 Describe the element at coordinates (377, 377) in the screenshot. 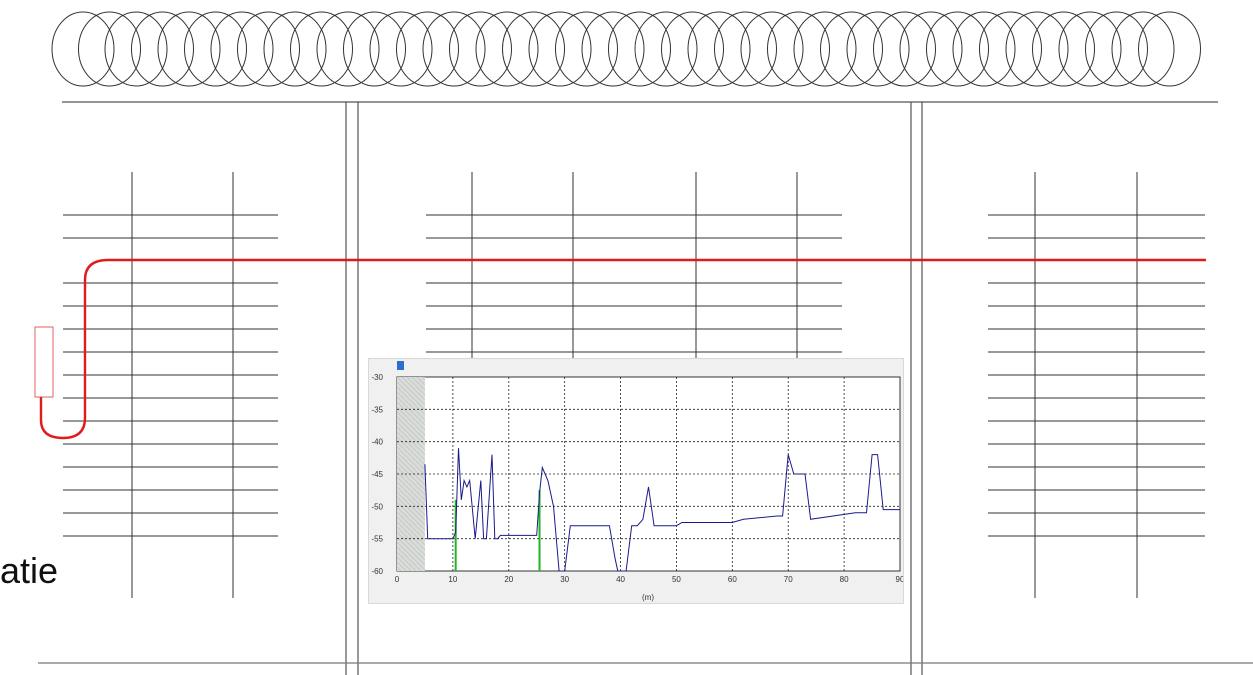

I see `y-tick-label: -30` at that location.